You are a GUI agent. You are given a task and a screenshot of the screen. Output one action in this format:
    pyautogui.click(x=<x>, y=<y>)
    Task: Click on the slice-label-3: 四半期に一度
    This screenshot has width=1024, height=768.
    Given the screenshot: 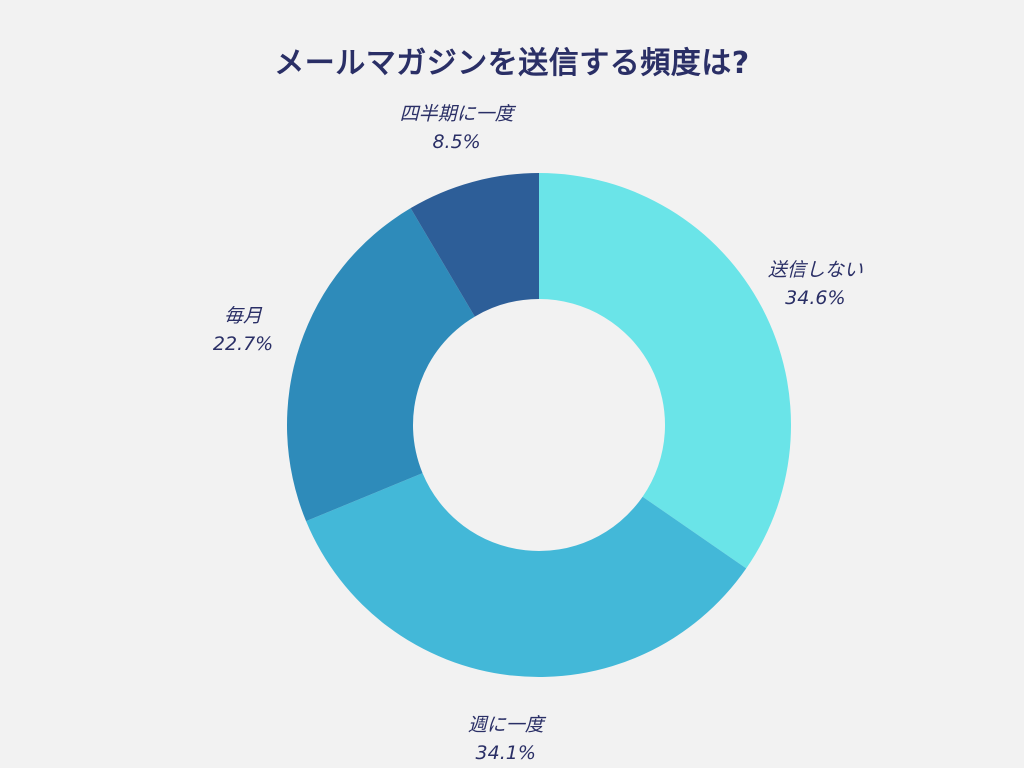 What is the action you would take?
    pyautogui.click(x=458, y=114)
    